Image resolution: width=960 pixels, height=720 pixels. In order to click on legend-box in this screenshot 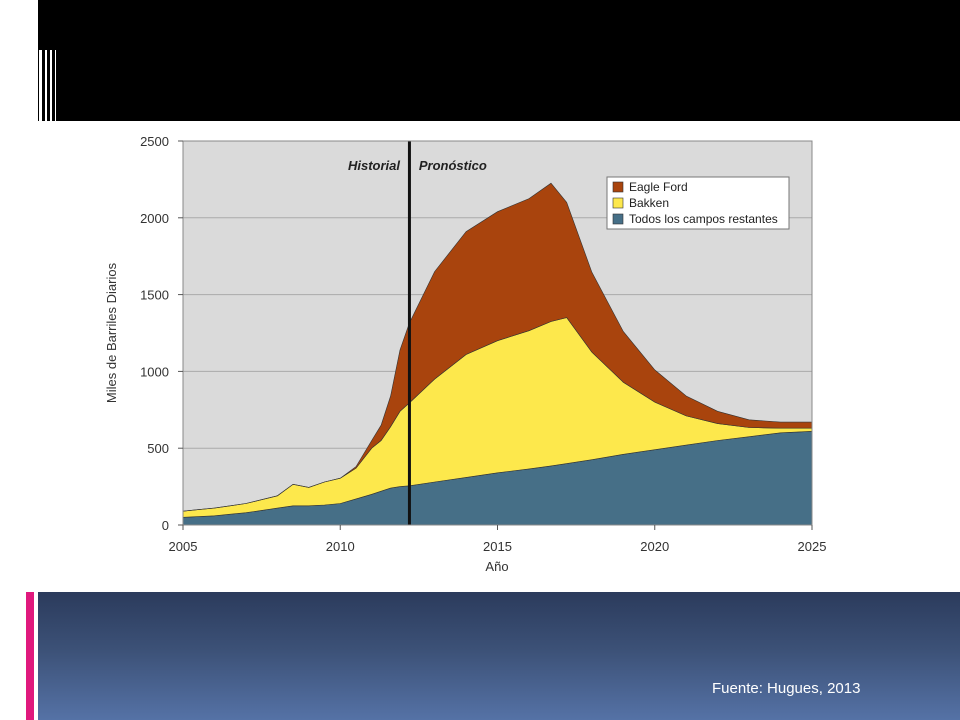, I will do `click(698, 203)`.